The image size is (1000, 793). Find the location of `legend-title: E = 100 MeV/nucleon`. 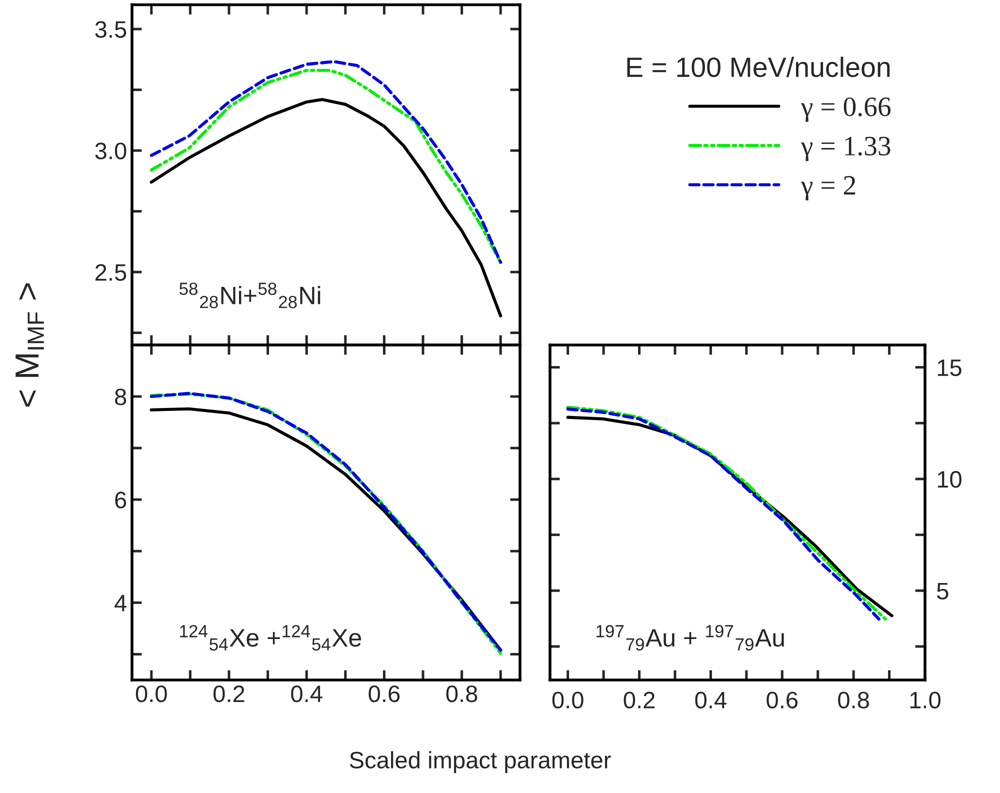

legend-title: E = 100 MeV/nucleon is located at coordinates (758, 67).